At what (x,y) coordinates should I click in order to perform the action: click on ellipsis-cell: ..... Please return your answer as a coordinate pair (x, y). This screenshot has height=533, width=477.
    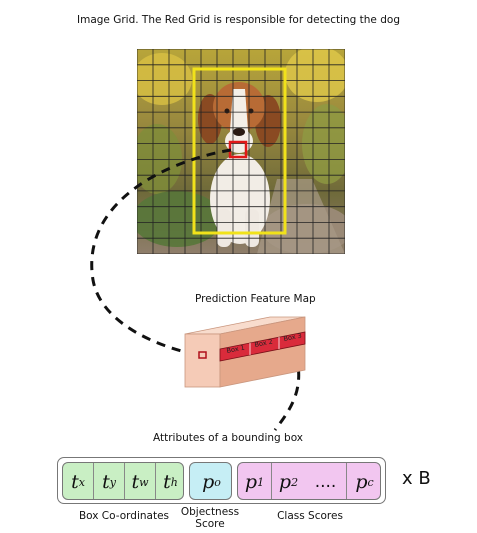
    Looking at the image, I should click on (325, 482).